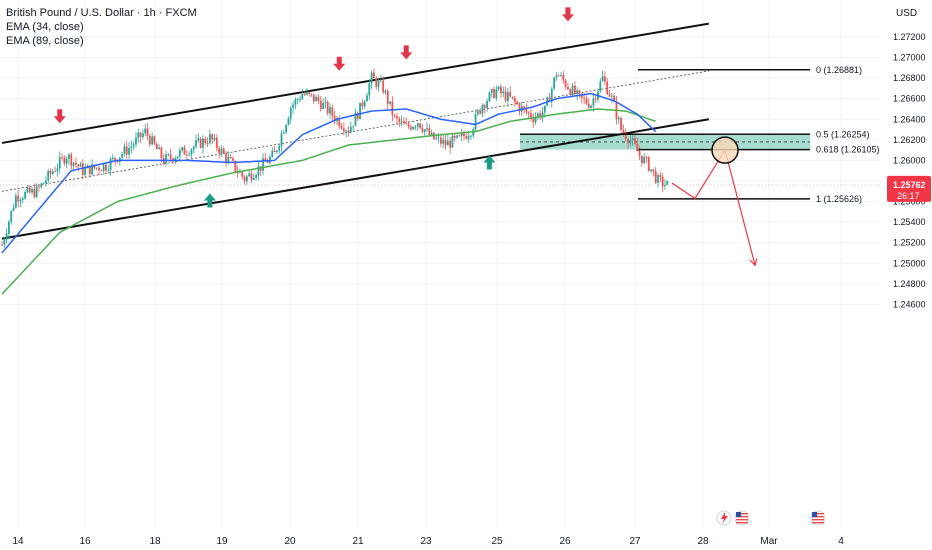 This screenshot has width=932, height=550. I want to click on price-axis-bg, so click(906, 275).